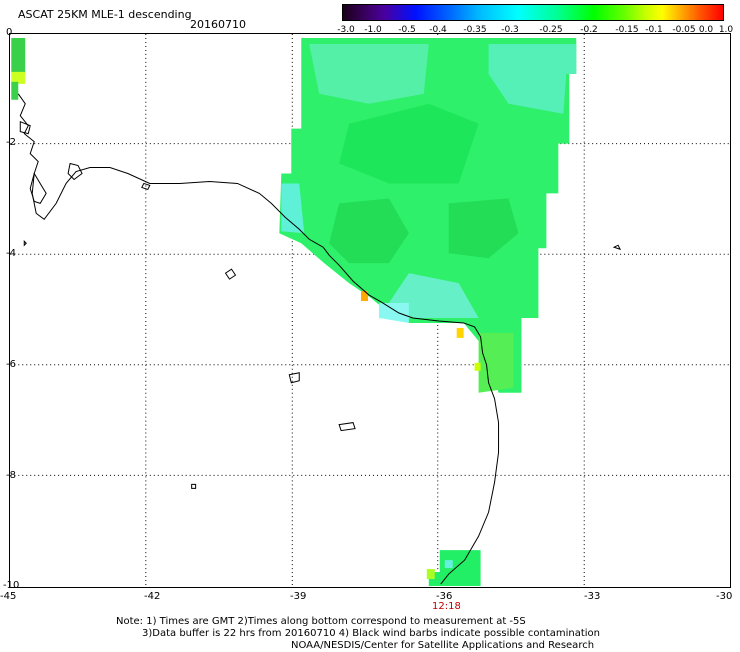 Image resolution: width=740 pixels, height=652 pixels. Describe the element at coordinates (533, 12) in the screenshot. I see `color-scale-bar` at that location.